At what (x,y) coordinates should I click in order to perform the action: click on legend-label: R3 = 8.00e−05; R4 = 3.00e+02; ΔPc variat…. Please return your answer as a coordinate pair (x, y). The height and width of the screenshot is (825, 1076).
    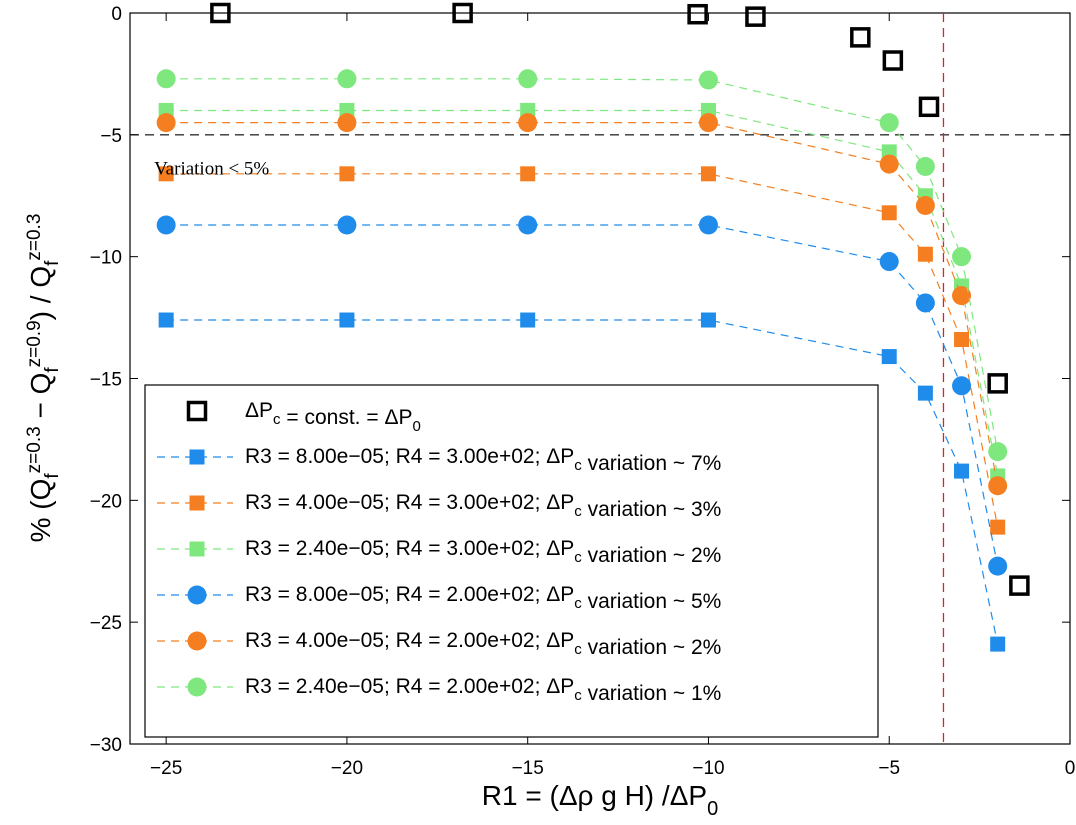
    Looking at the image, I should click on (483, 460).